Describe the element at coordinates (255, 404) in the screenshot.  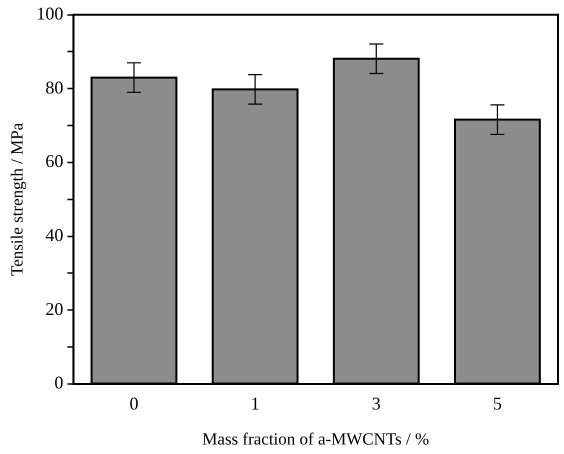
I see `x-tick-label: 1` at that location.